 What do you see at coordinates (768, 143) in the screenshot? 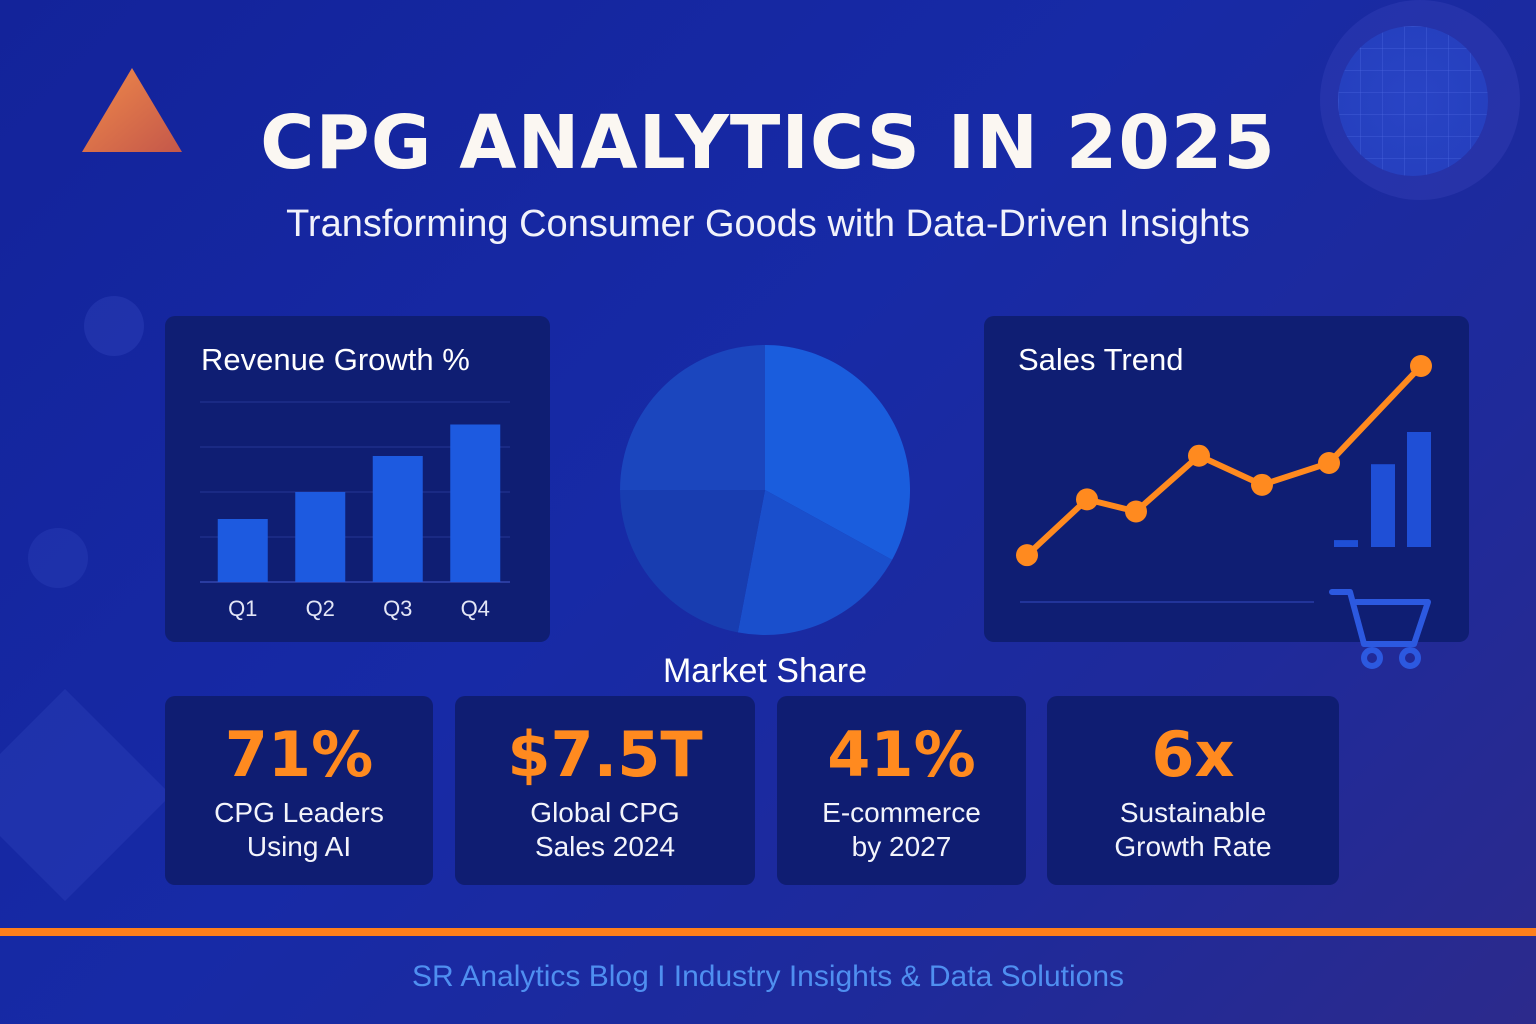
I see `page-title: CPG ANALYTICS IN 2025` at bounding box center [768, 143].